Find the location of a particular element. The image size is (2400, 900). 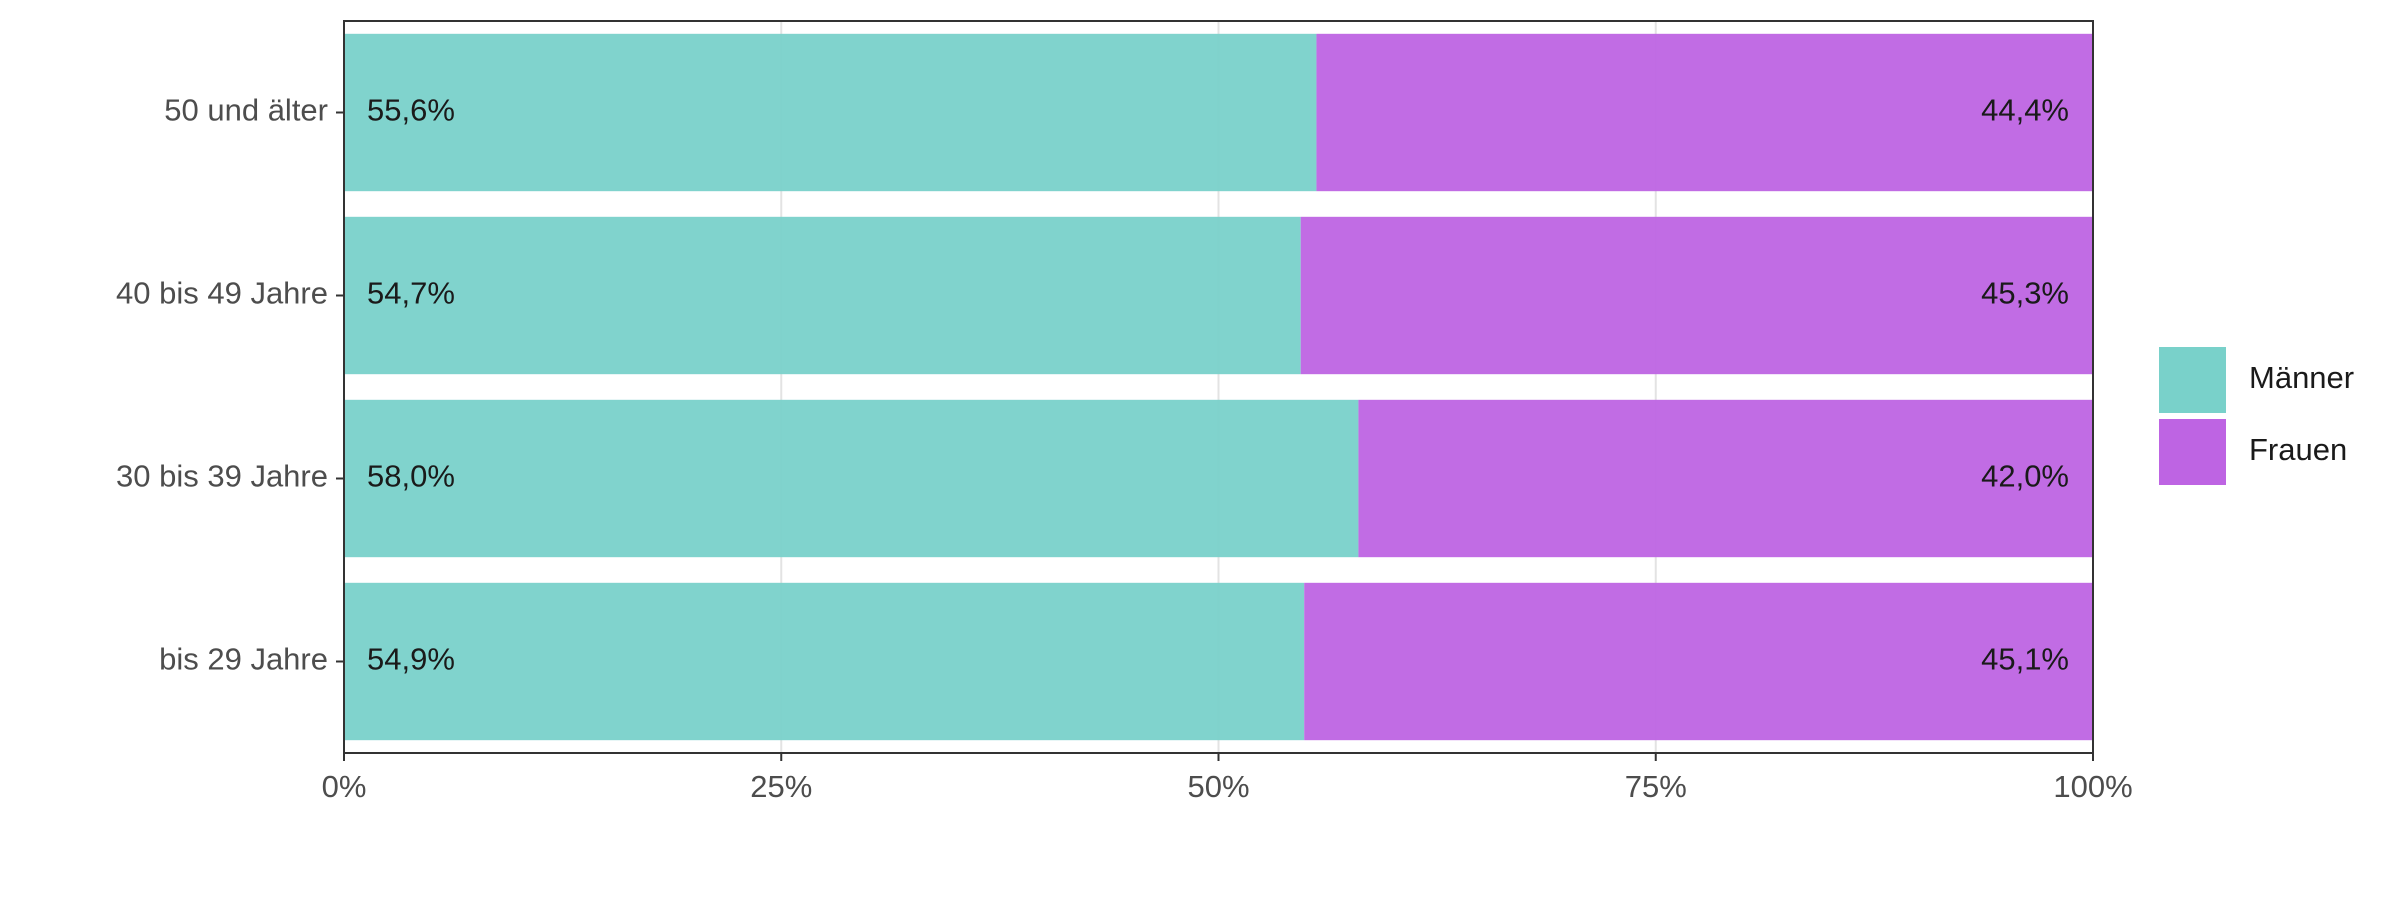

x-tick-label: 75% is located at coordinates (1656, 786).